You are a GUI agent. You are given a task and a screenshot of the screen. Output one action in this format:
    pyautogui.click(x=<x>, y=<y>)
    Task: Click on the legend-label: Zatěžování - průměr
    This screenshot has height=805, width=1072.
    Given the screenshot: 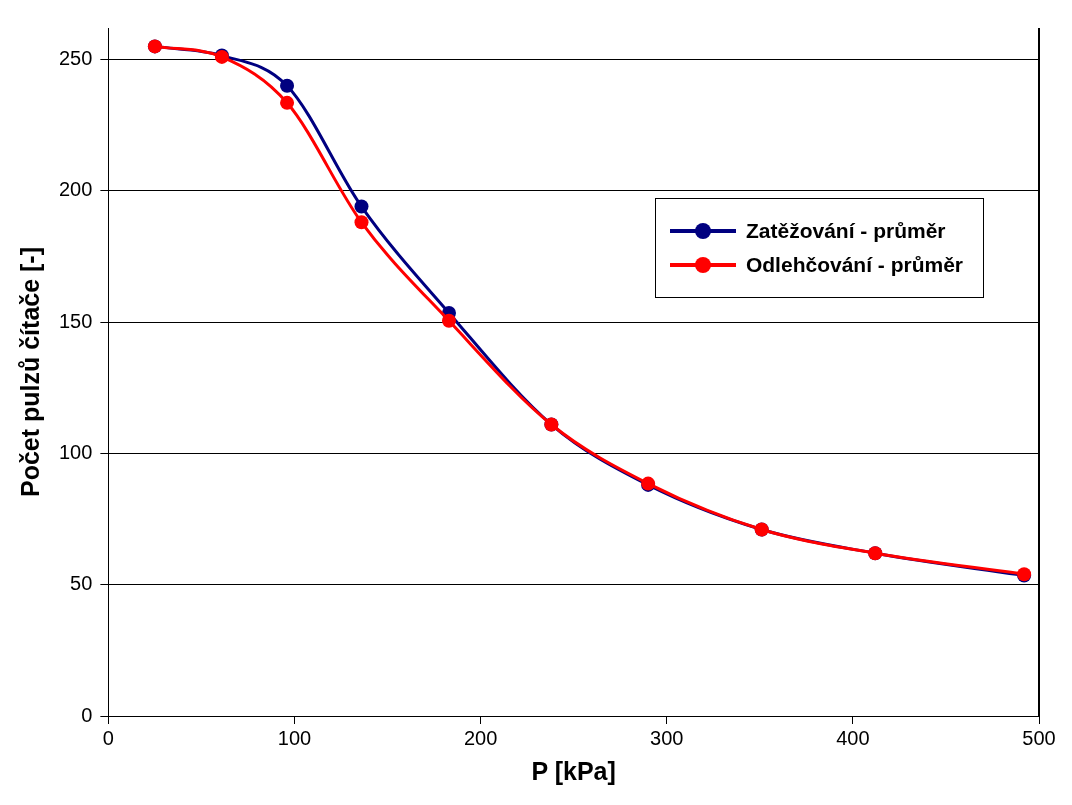 What is the action you would take?
    pyautogui.click(x=845, y=231)
    